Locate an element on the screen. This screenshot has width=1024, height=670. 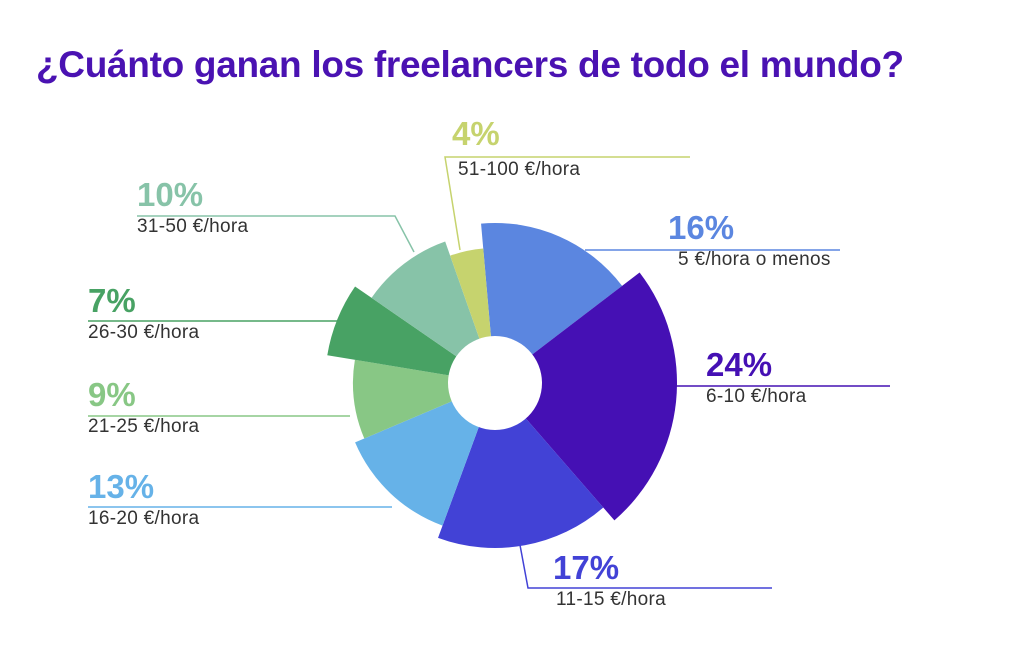
range-4: 51-100 €/hora is located at coordinates (519, 169).